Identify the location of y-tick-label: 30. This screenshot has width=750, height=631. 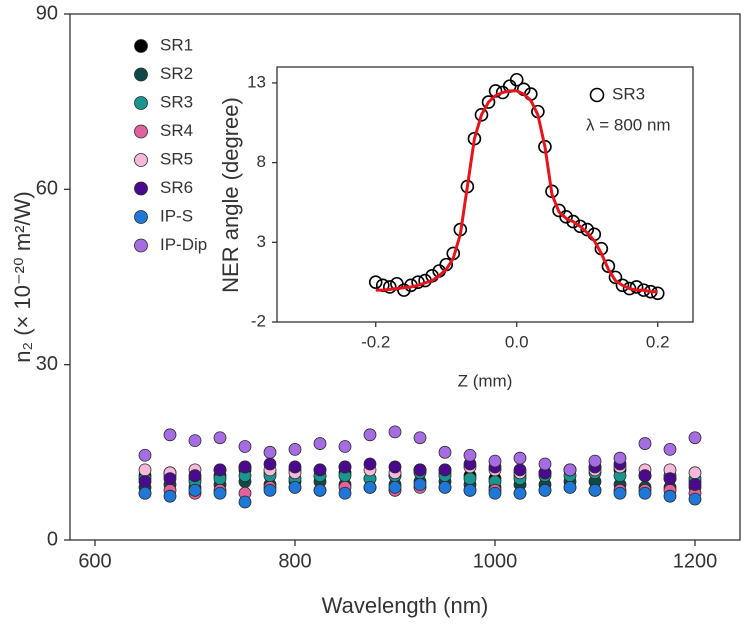
(47, 364).